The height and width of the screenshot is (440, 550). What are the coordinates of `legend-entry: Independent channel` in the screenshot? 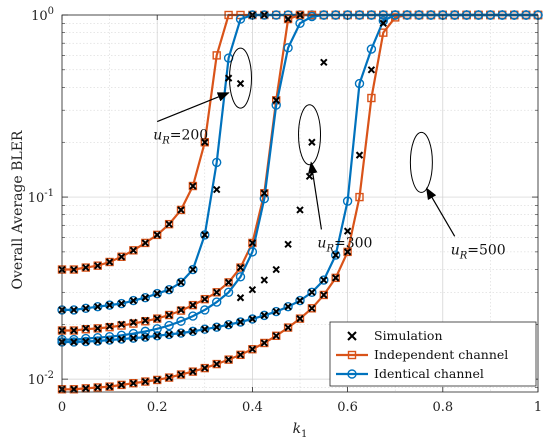 It's located at (422, 354).